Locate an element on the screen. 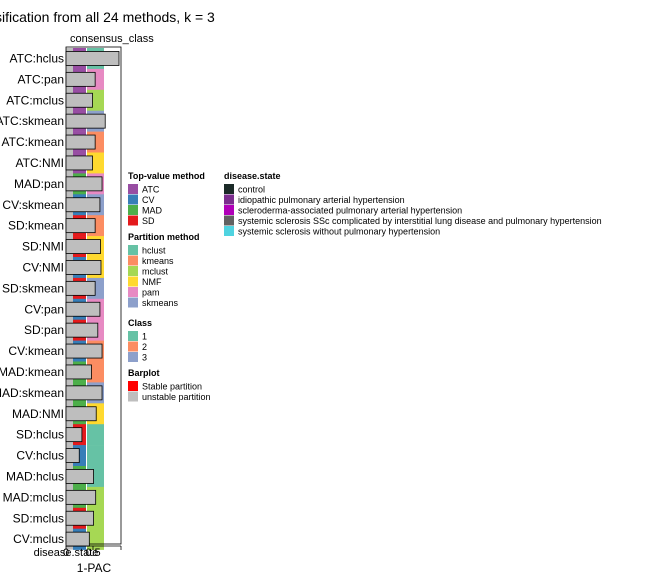 The image size is (648, 576). row-label: MAD:hclus is located at coordinates (35, 476).